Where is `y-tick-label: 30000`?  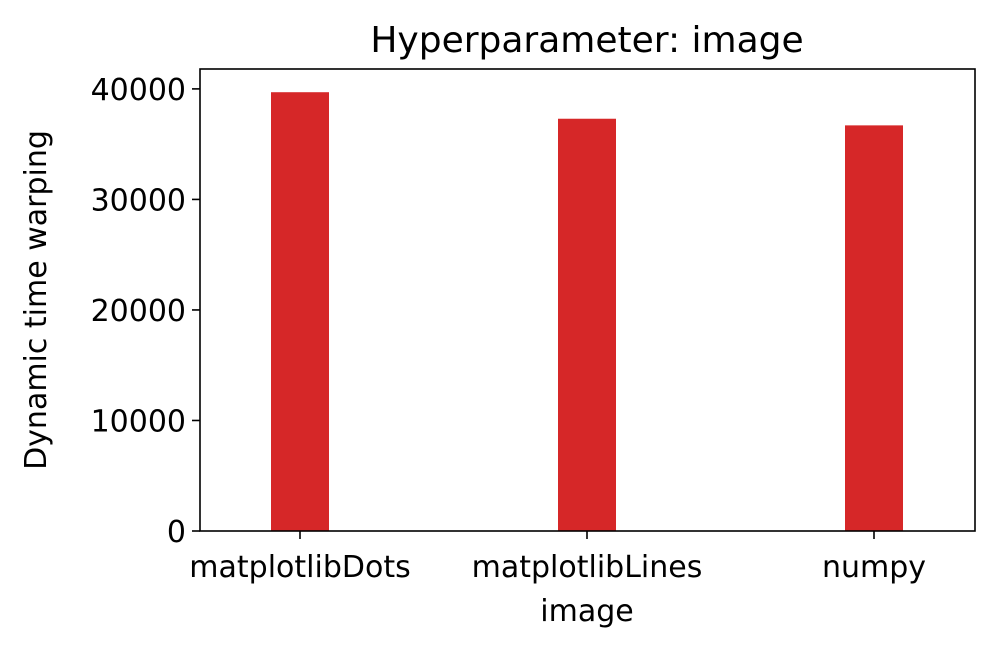
y-tick-label: 30000 is located at coordinates (138, 200).